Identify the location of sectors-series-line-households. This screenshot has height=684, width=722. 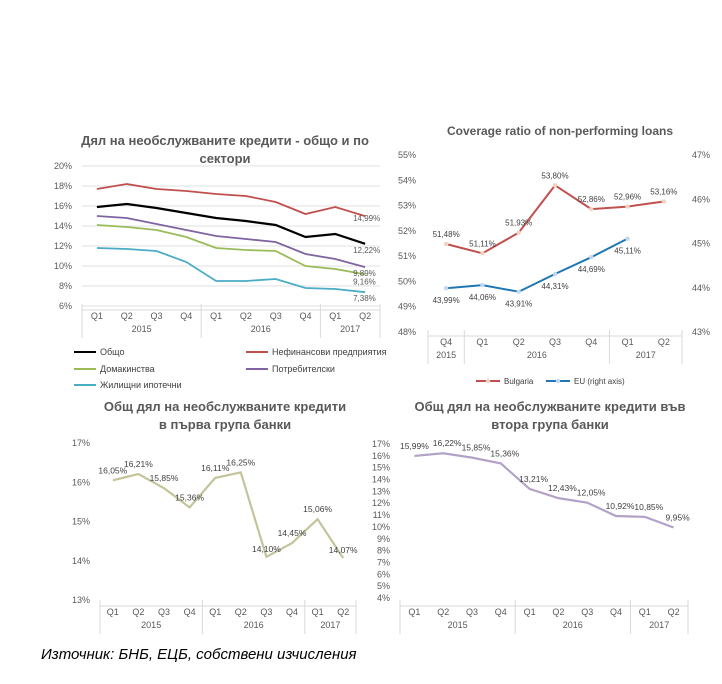
(231, 250).